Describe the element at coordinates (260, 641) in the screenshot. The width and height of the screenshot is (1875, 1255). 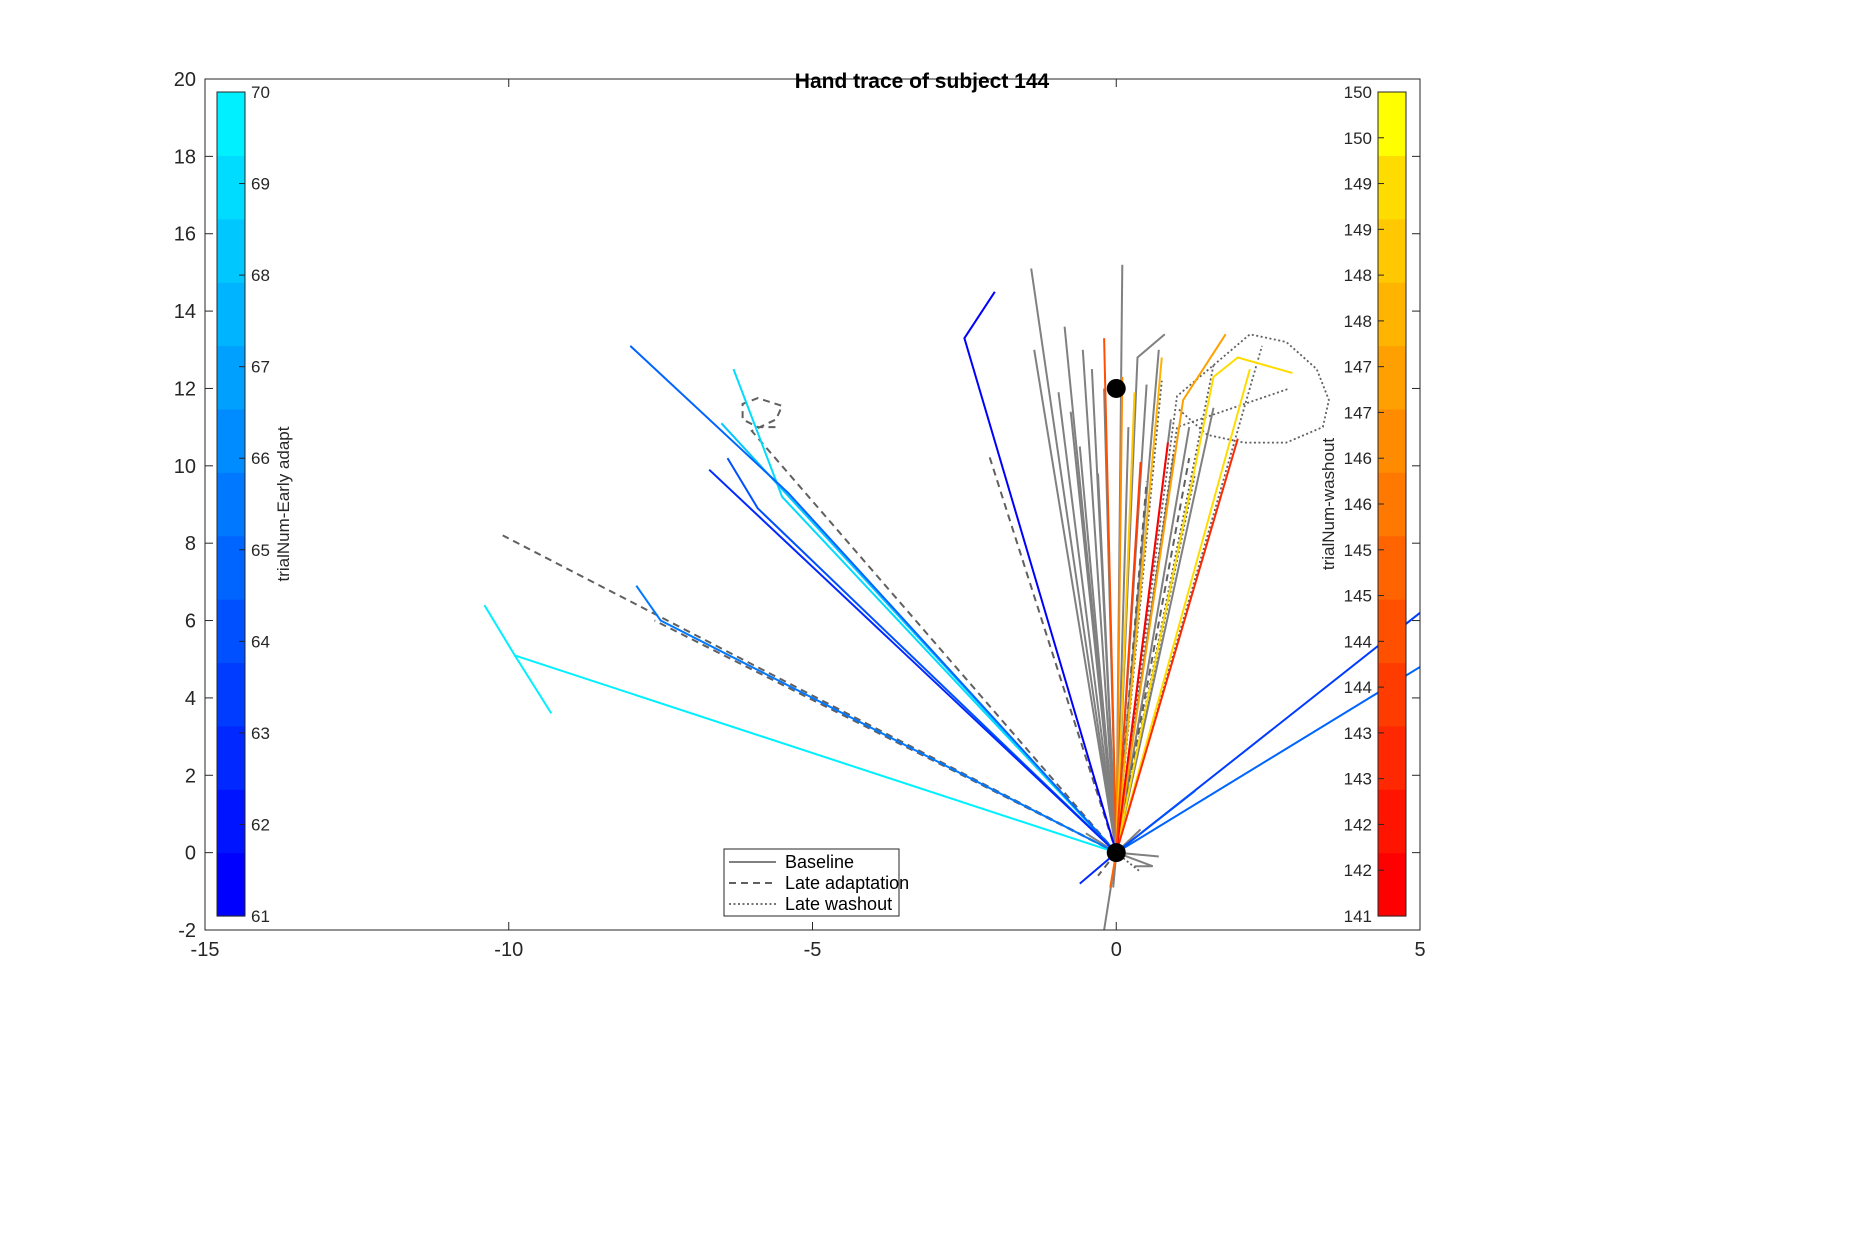
I see `colorbar-tick-label: 64` at that location.